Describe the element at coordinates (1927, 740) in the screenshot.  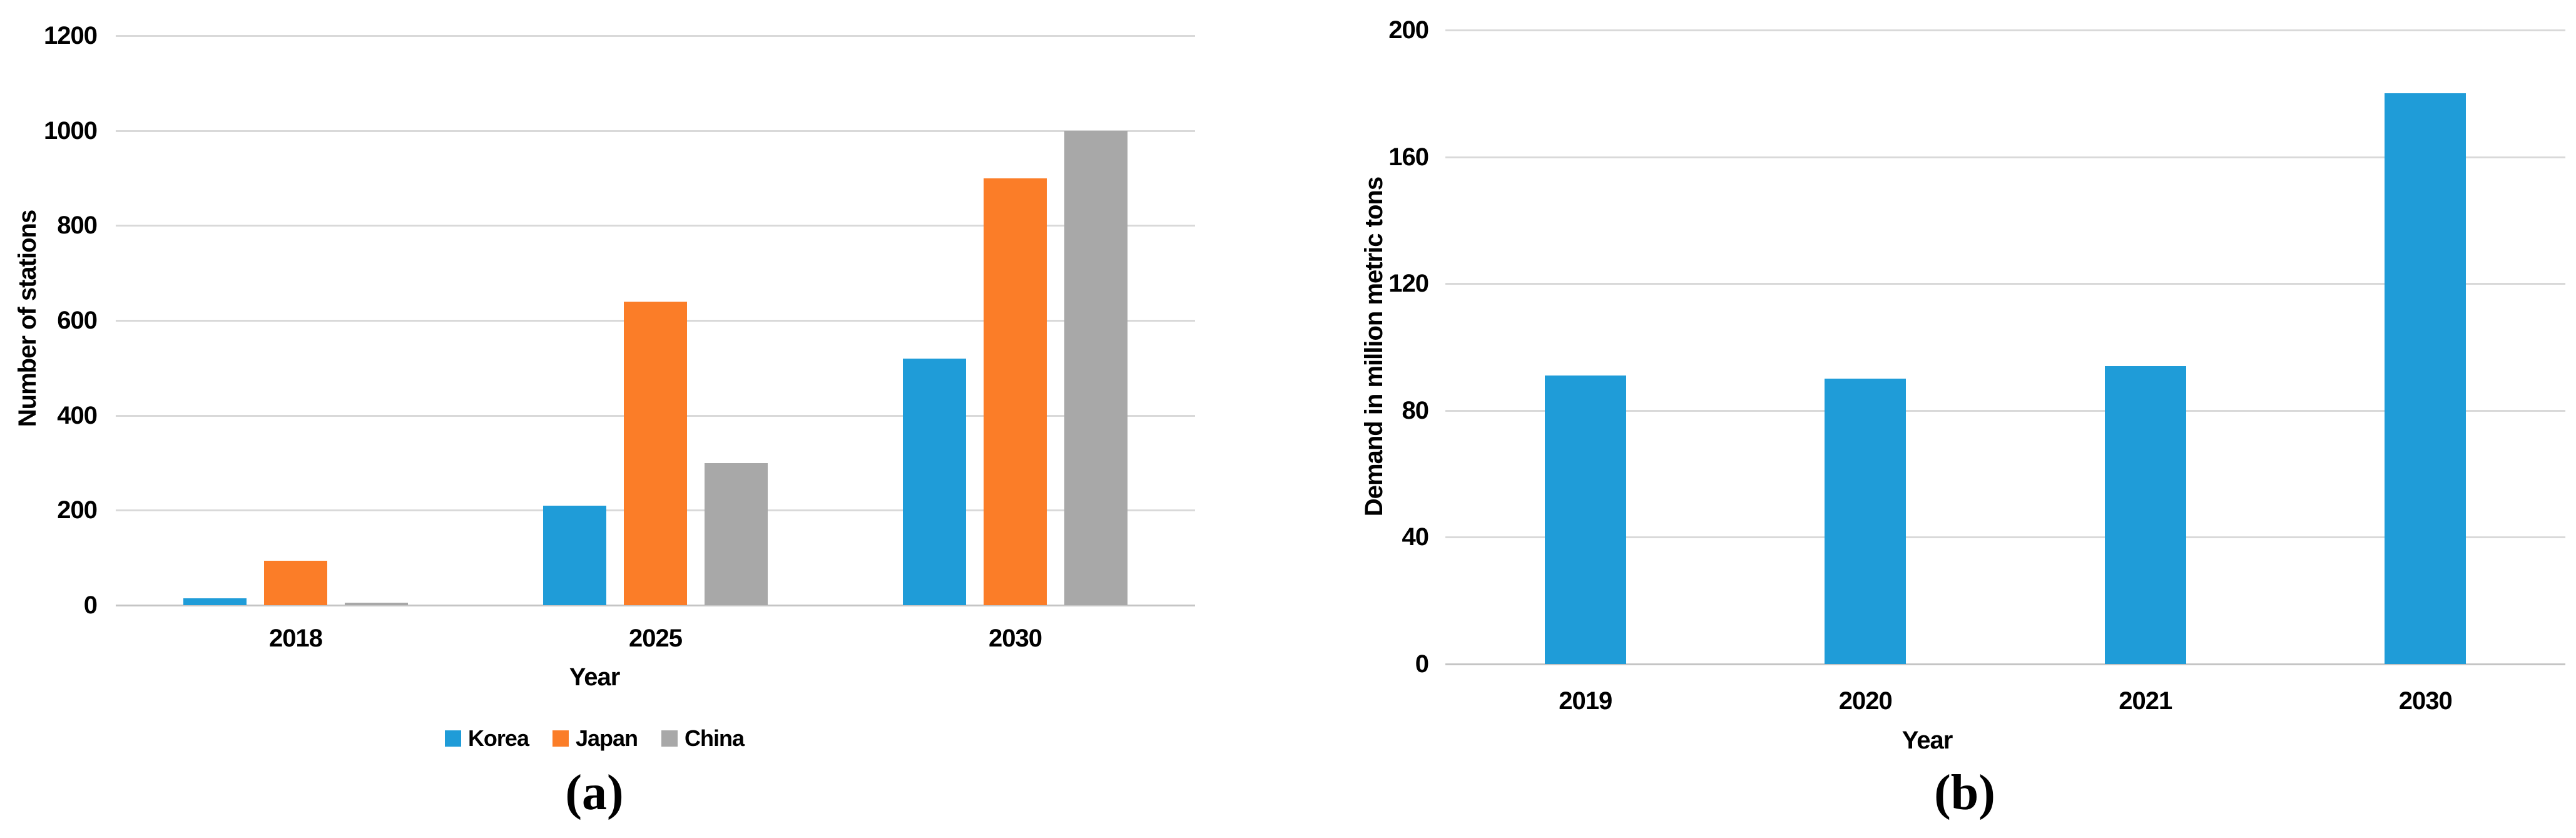
I see `panel-b-x-axis-title: Year` at that location.